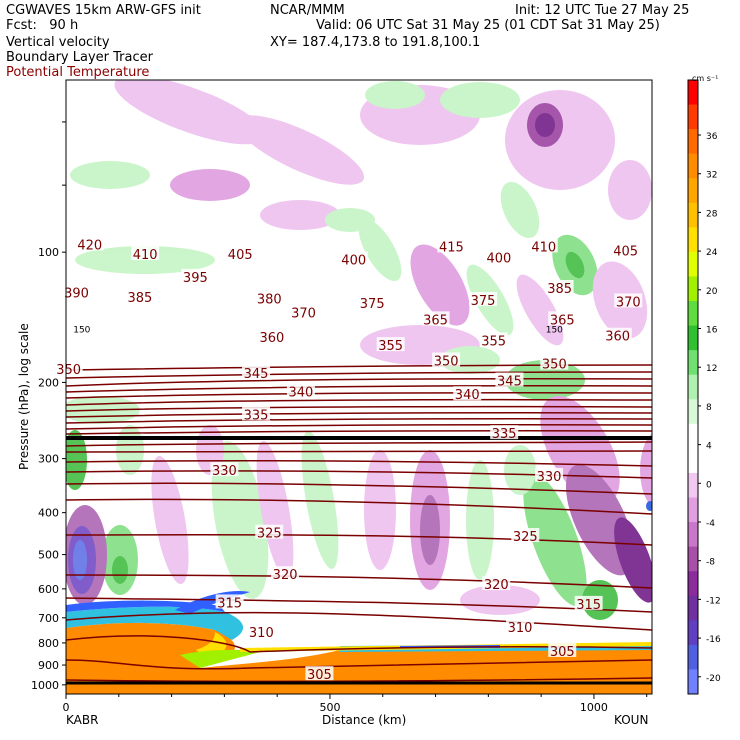 The width and height of the screenshot is (740, 740). Describe the element at coordinates (81, 330) in the screenshot. I see `tropopause-label: 150` at that location.